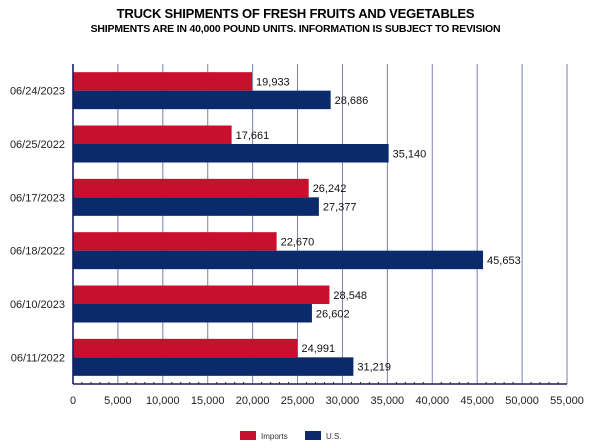 Image resolution: width=591 pixels, height=448 pixels. Describe the element at coordinates (253, 401) in the screenshot. I see `x-tick-label: 20,000` at that location.